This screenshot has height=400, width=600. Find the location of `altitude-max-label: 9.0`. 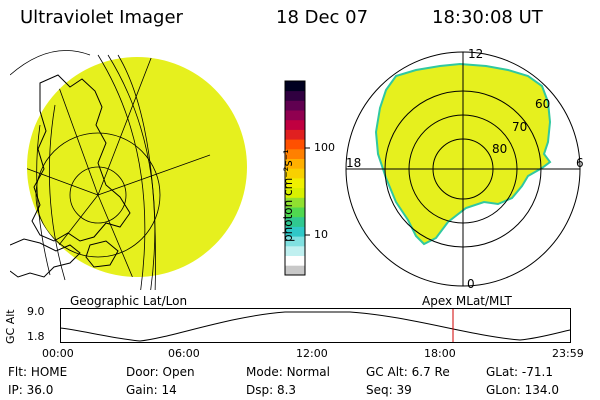

altitude-max-label: 9.0 is located at coordinates (36, 311).